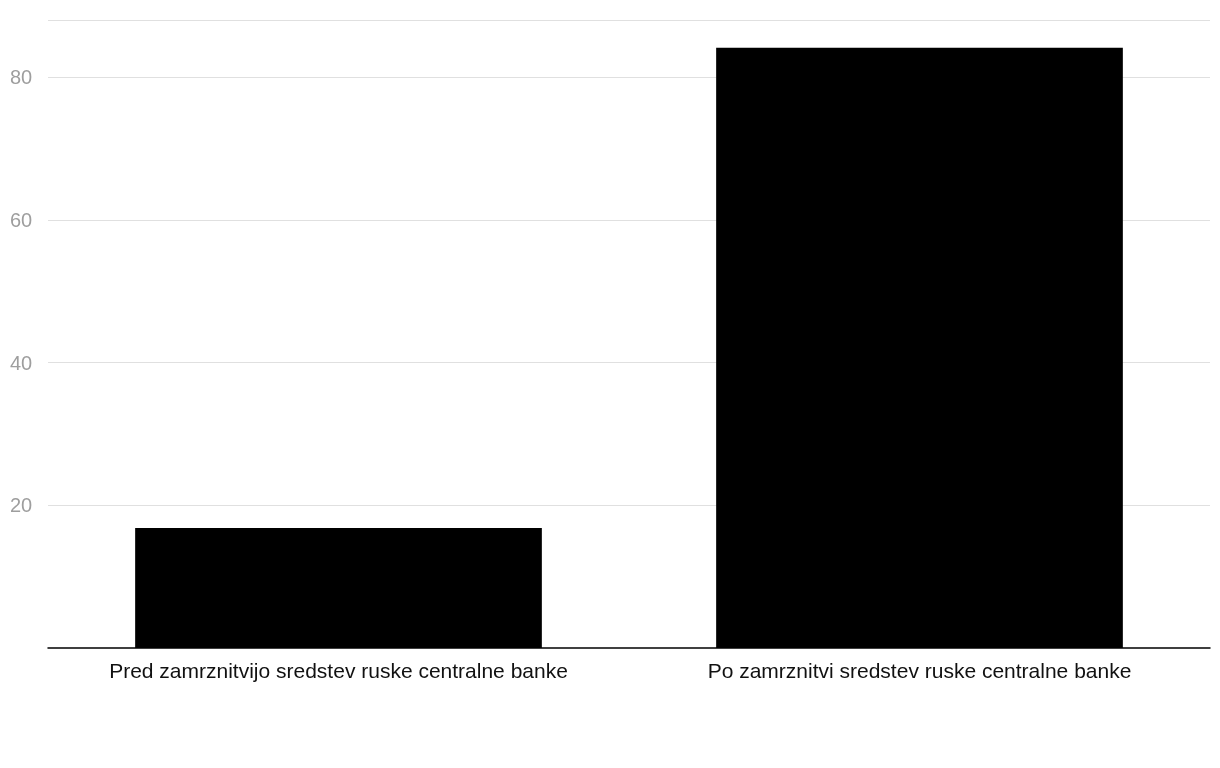  Describe the element at coordinates (21, 505) in the screenshot. I see `y-tick-label: 20` at that location.